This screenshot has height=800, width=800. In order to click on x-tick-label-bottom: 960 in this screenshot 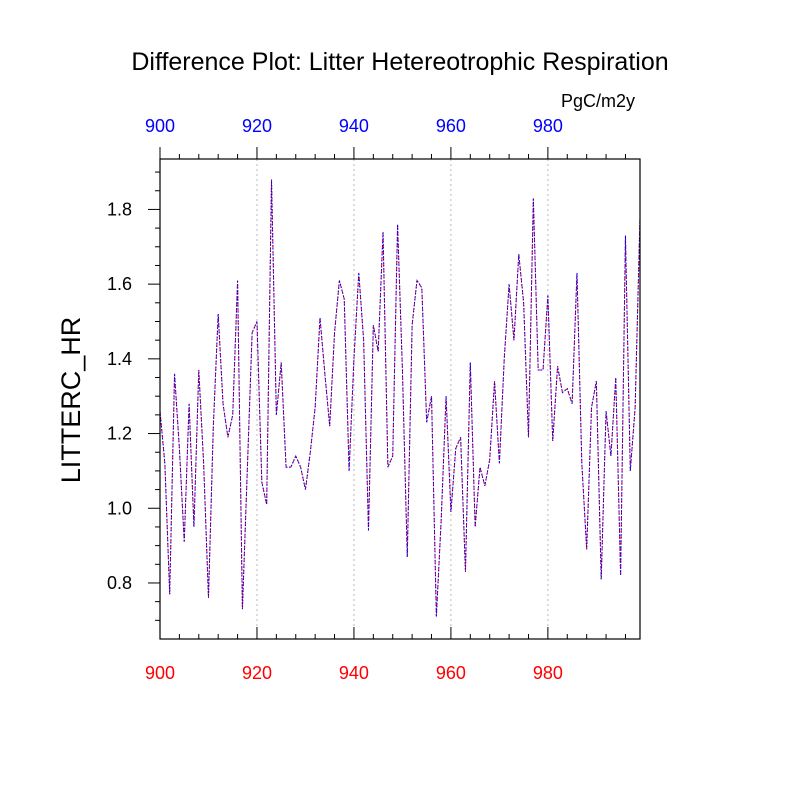, I will do `click(451, 673)`.